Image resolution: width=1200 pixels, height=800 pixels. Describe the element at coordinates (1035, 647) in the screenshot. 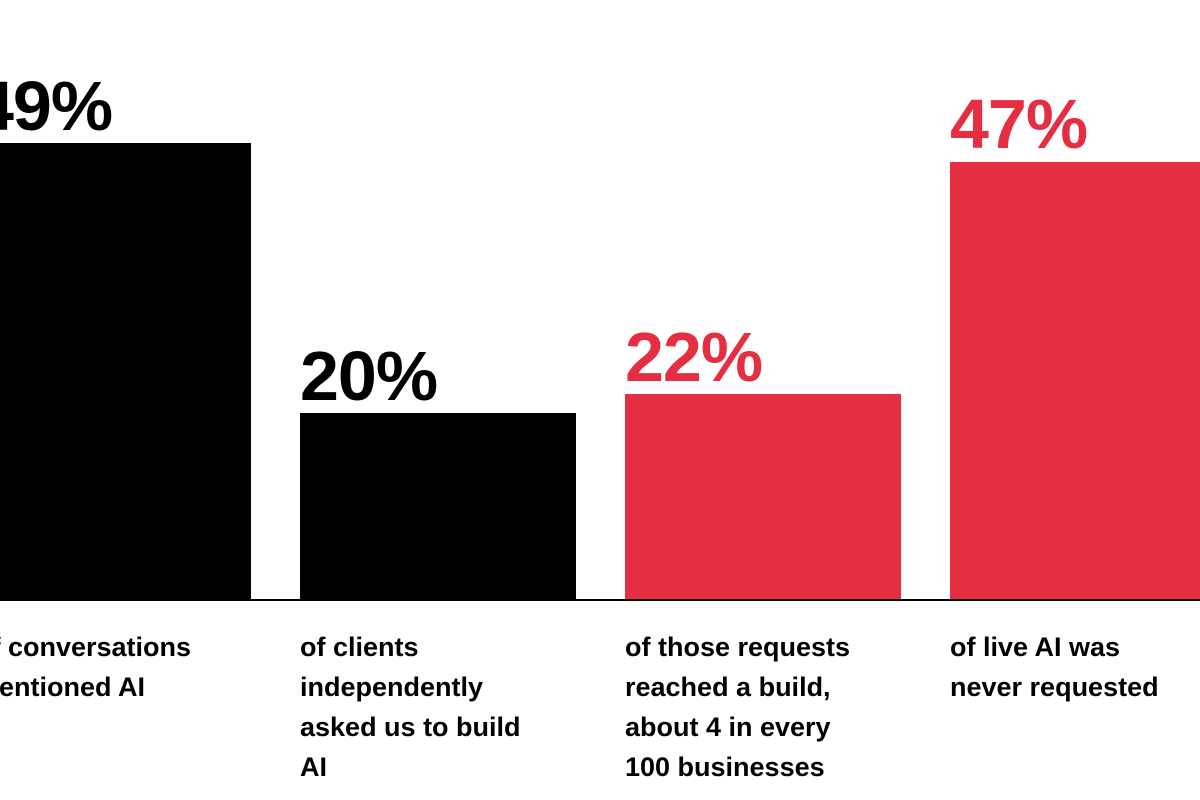

I see `category-label-line: of live AI was` at that location.